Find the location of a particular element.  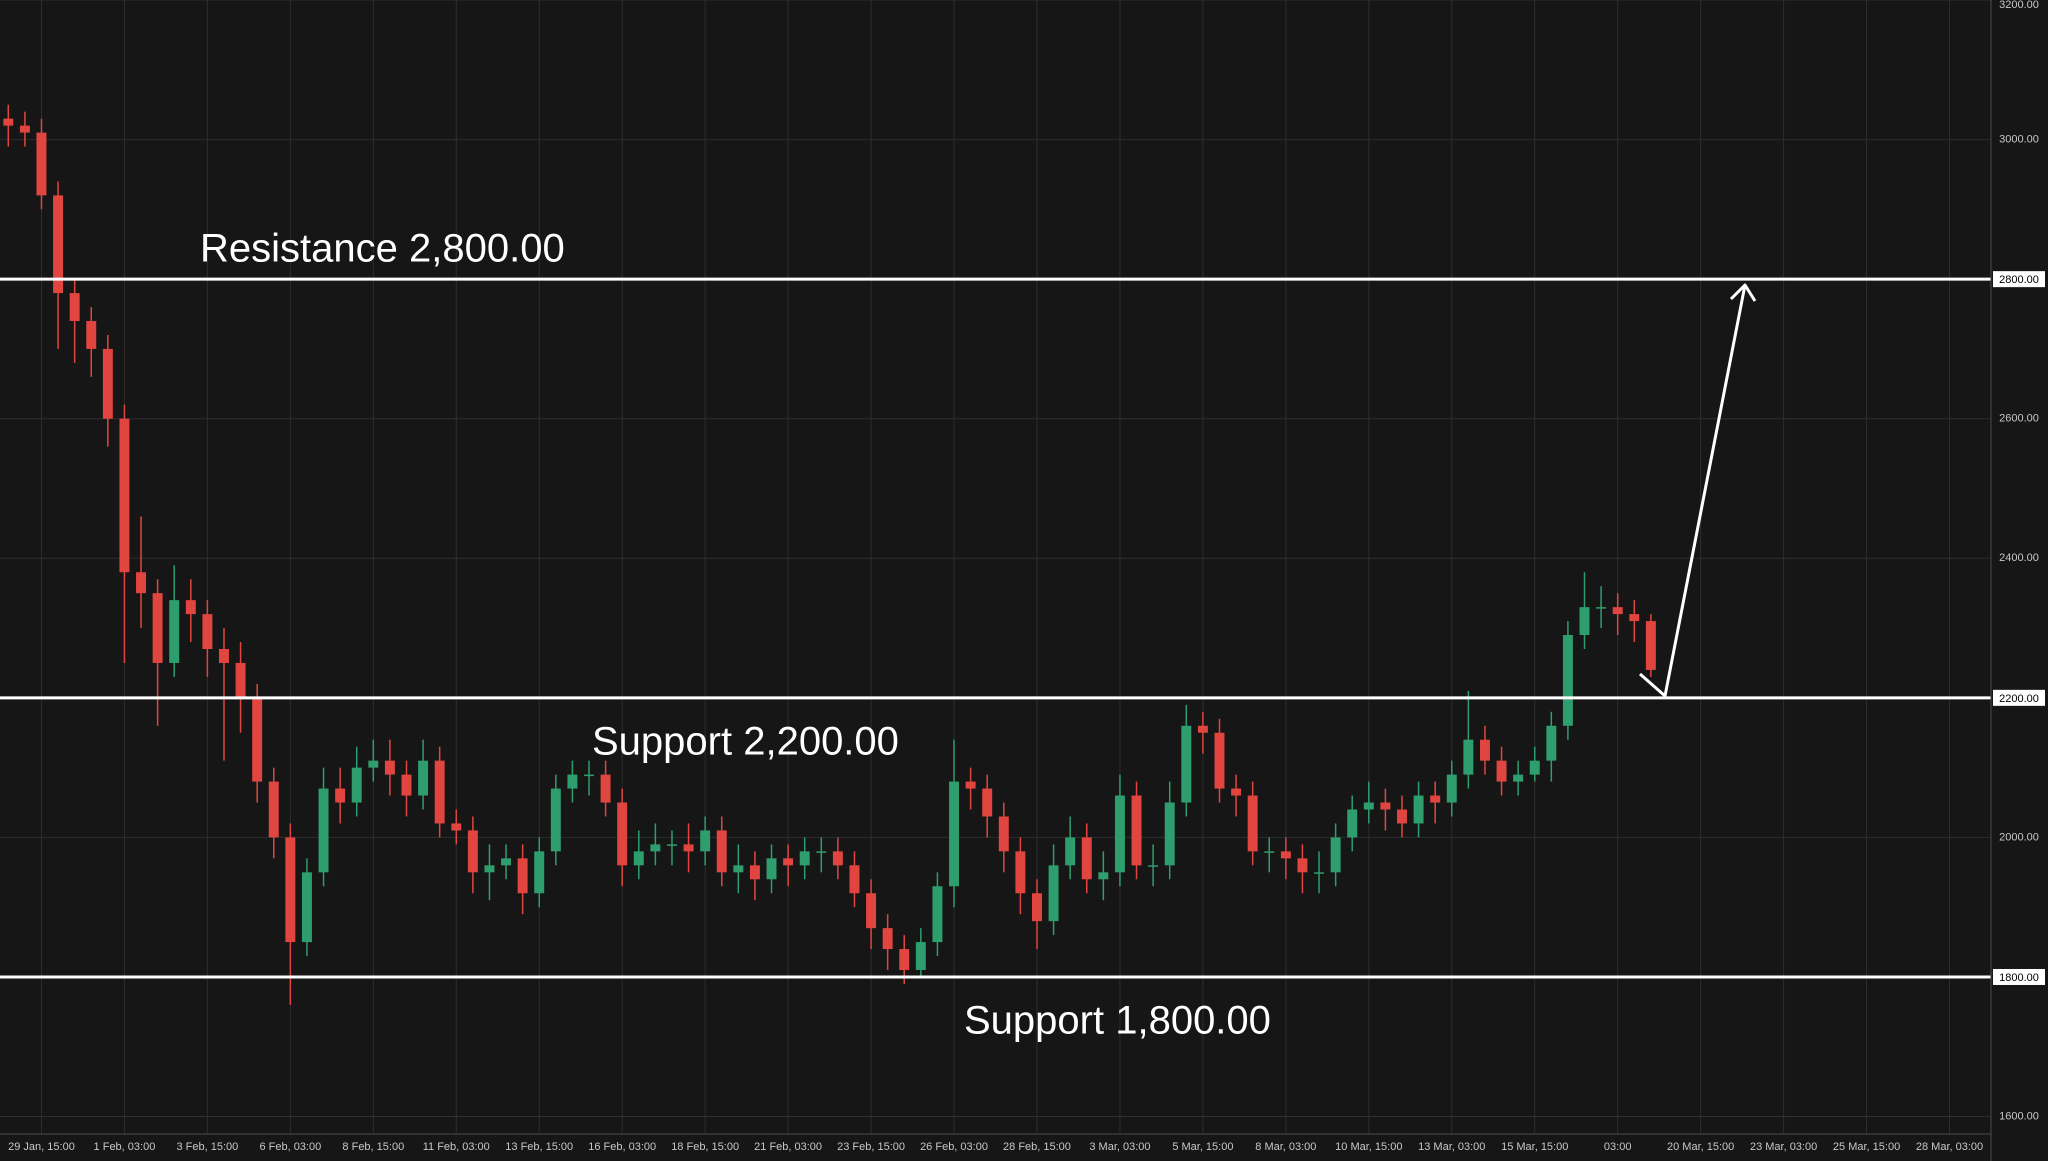

level-annotation: Support 1,800.00 is located at coordinates (1117, 1021).